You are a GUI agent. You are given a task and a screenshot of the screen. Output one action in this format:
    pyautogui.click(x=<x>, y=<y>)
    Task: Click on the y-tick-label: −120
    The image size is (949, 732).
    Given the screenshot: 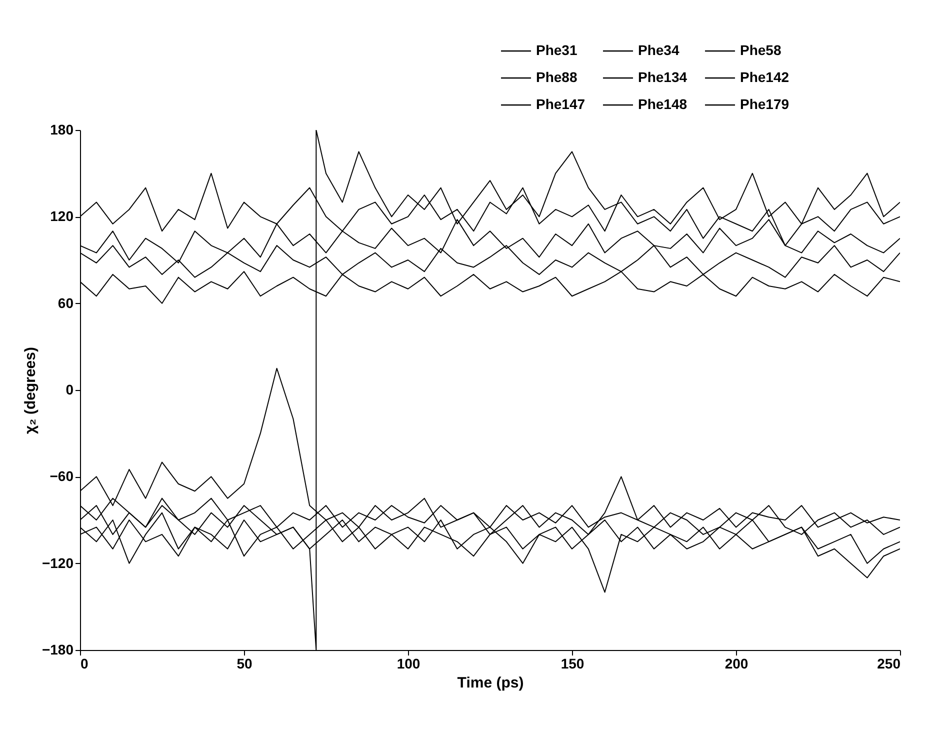 What is the action you would take?
    pyautogui.click(x=58, y=562)
    